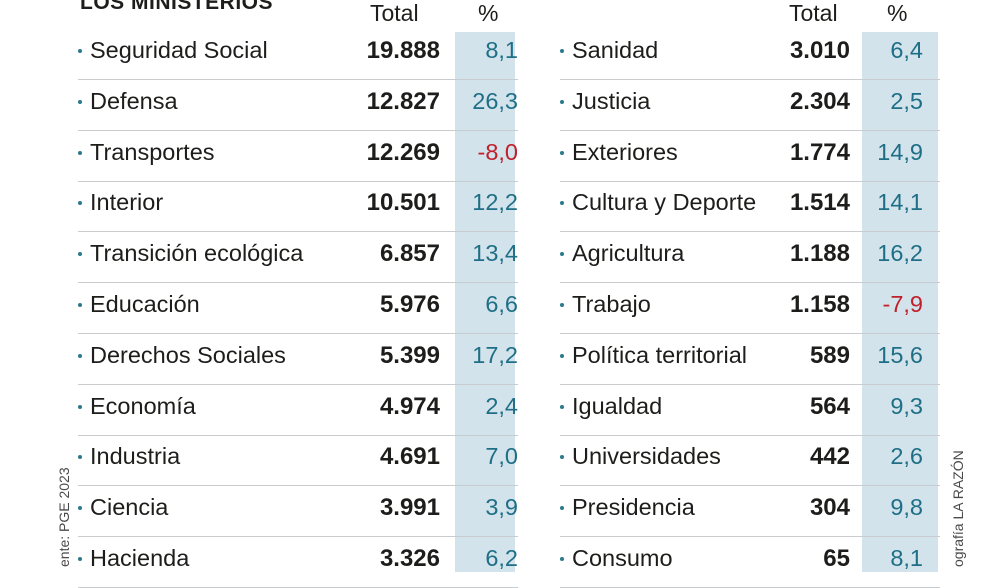  What do you see at coordinates (129, 507) in the screenshot?
I see `ministry-name: Ciencia` at bounding box center [129, 507].